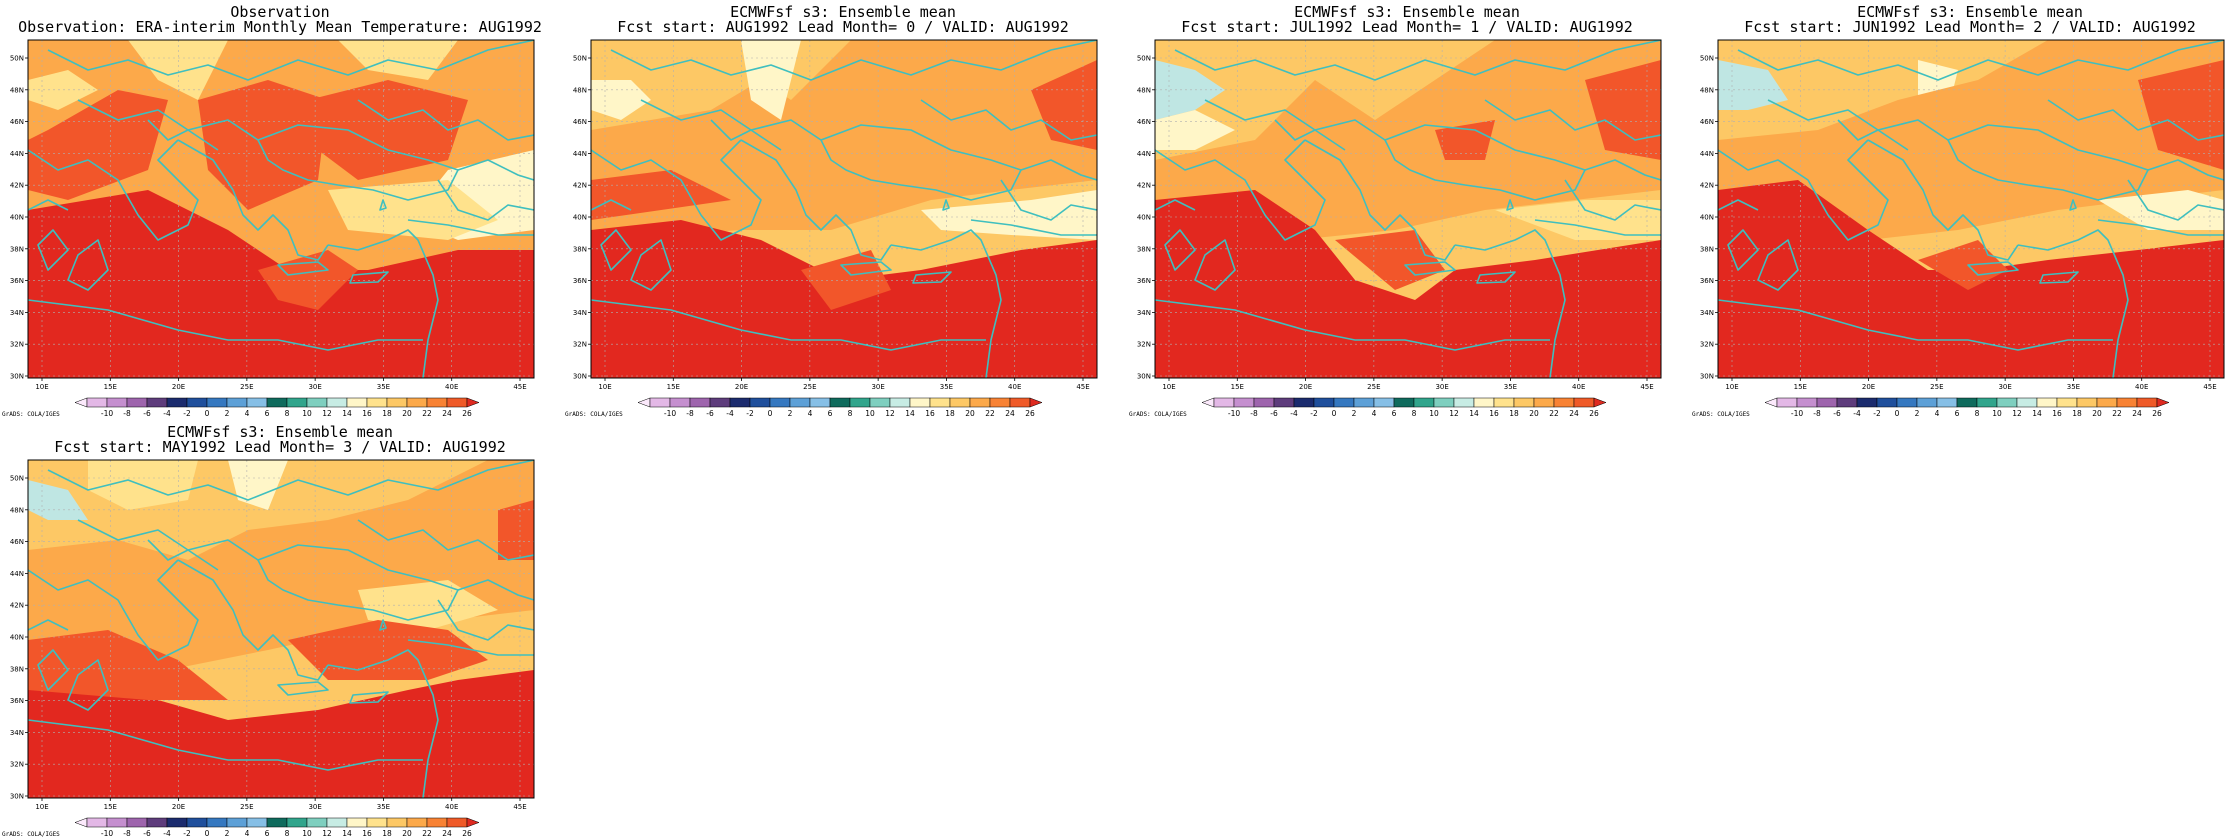 The height and width of the screenshot is (840, 2240). I want to click on colorbar-label: 4, so click(810, 413).